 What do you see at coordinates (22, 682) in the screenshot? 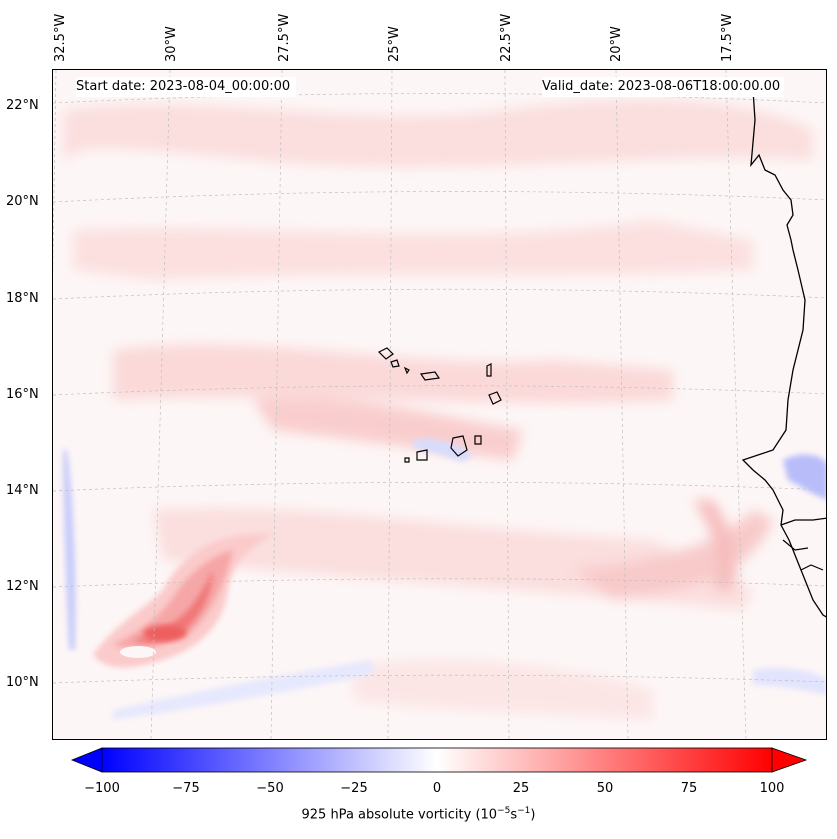
I see `lat-label: 10°N` at bounding box center [22, 682].